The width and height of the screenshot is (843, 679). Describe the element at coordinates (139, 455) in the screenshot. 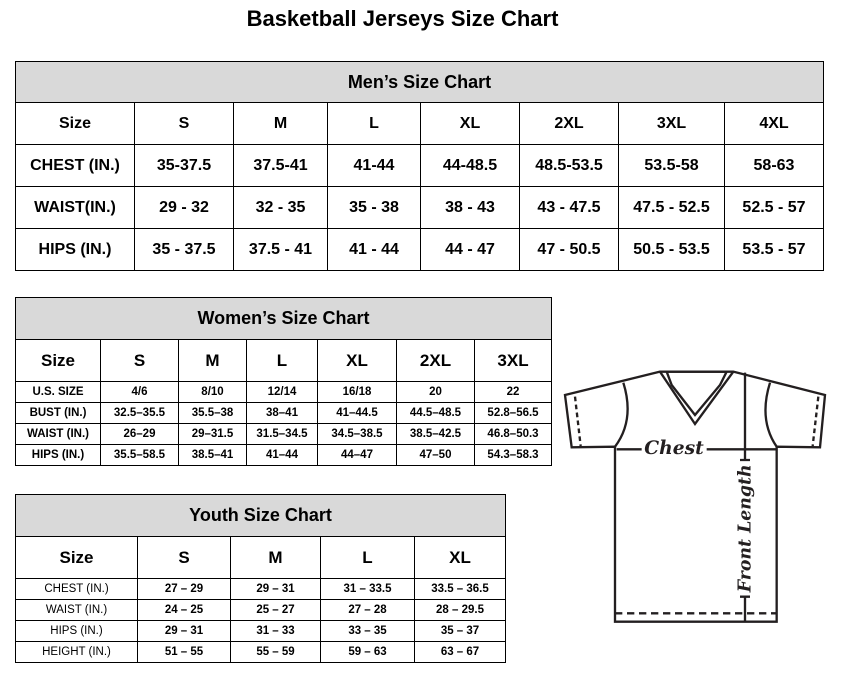

I see `table-cell: 35.5–58.5` at that location.